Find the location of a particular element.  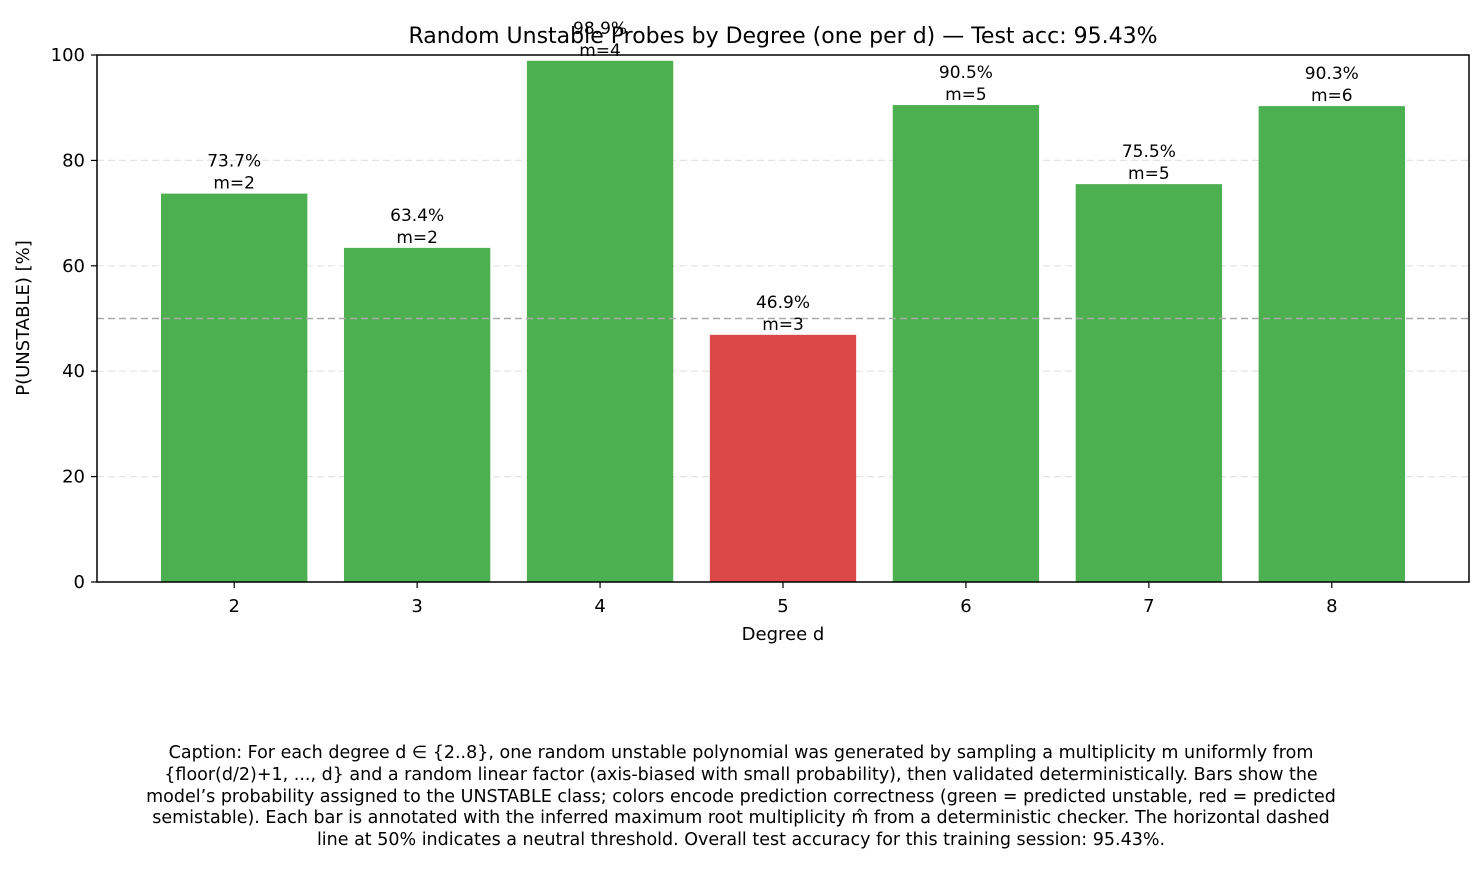

x-tick-label: 4 is located at coordinates (599, 606).